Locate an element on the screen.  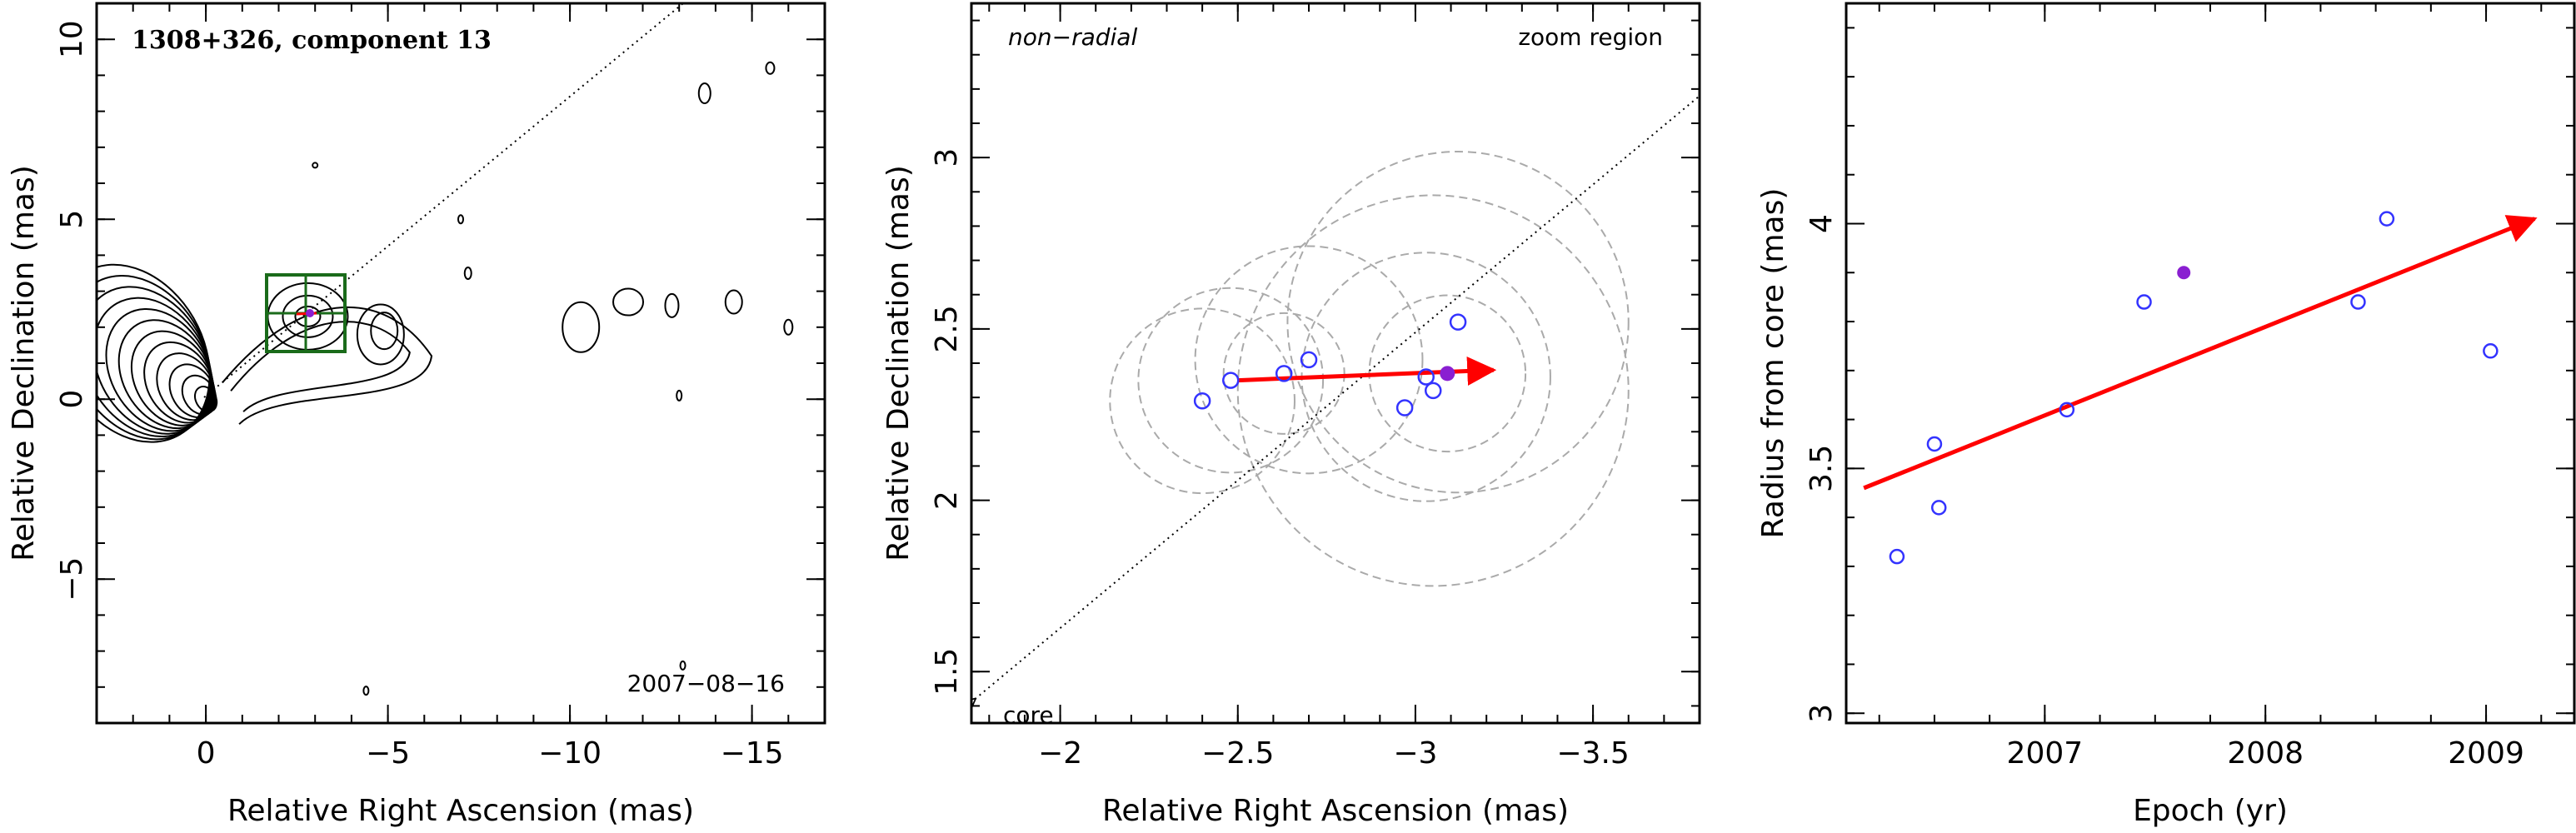
contour-jet-outer is located at coordinates (327, 365).